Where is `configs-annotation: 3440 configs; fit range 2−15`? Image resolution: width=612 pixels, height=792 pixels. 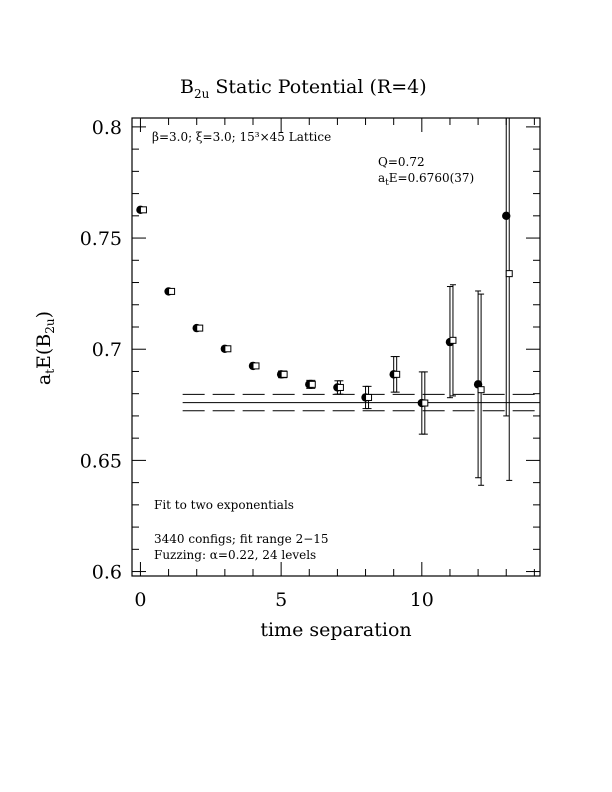
configs-annotation: 3440 configs; fit range 2−15 is located at coordinates (241, 539).